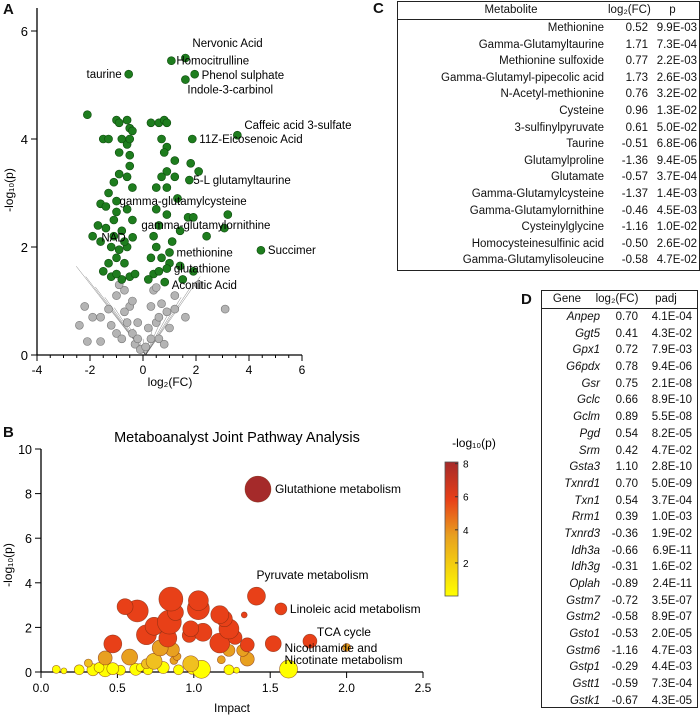  I want to click on row-log2fc: -0.50, so click(634, 243).